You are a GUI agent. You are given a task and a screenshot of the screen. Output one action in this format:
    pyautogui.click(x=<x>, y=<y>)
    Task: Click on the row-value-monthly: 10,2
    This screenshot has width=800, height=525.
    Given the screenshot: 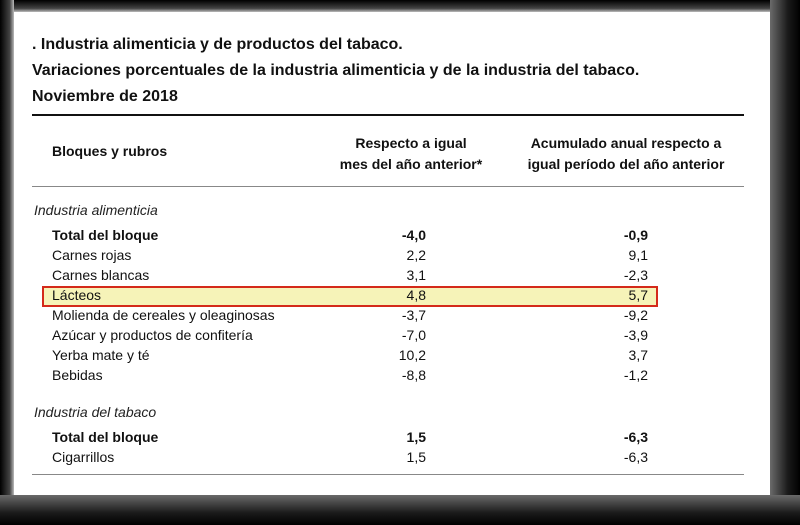 What is the action you would take?
    pyautogui.click(x=412, y=355)
    